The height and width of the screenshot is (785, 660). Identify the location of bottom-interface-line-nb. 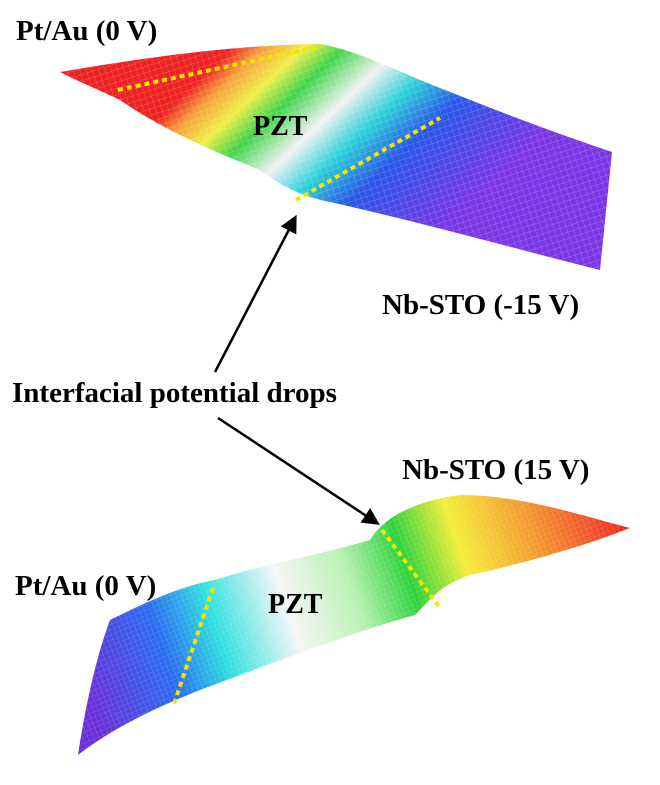
(411, 569).